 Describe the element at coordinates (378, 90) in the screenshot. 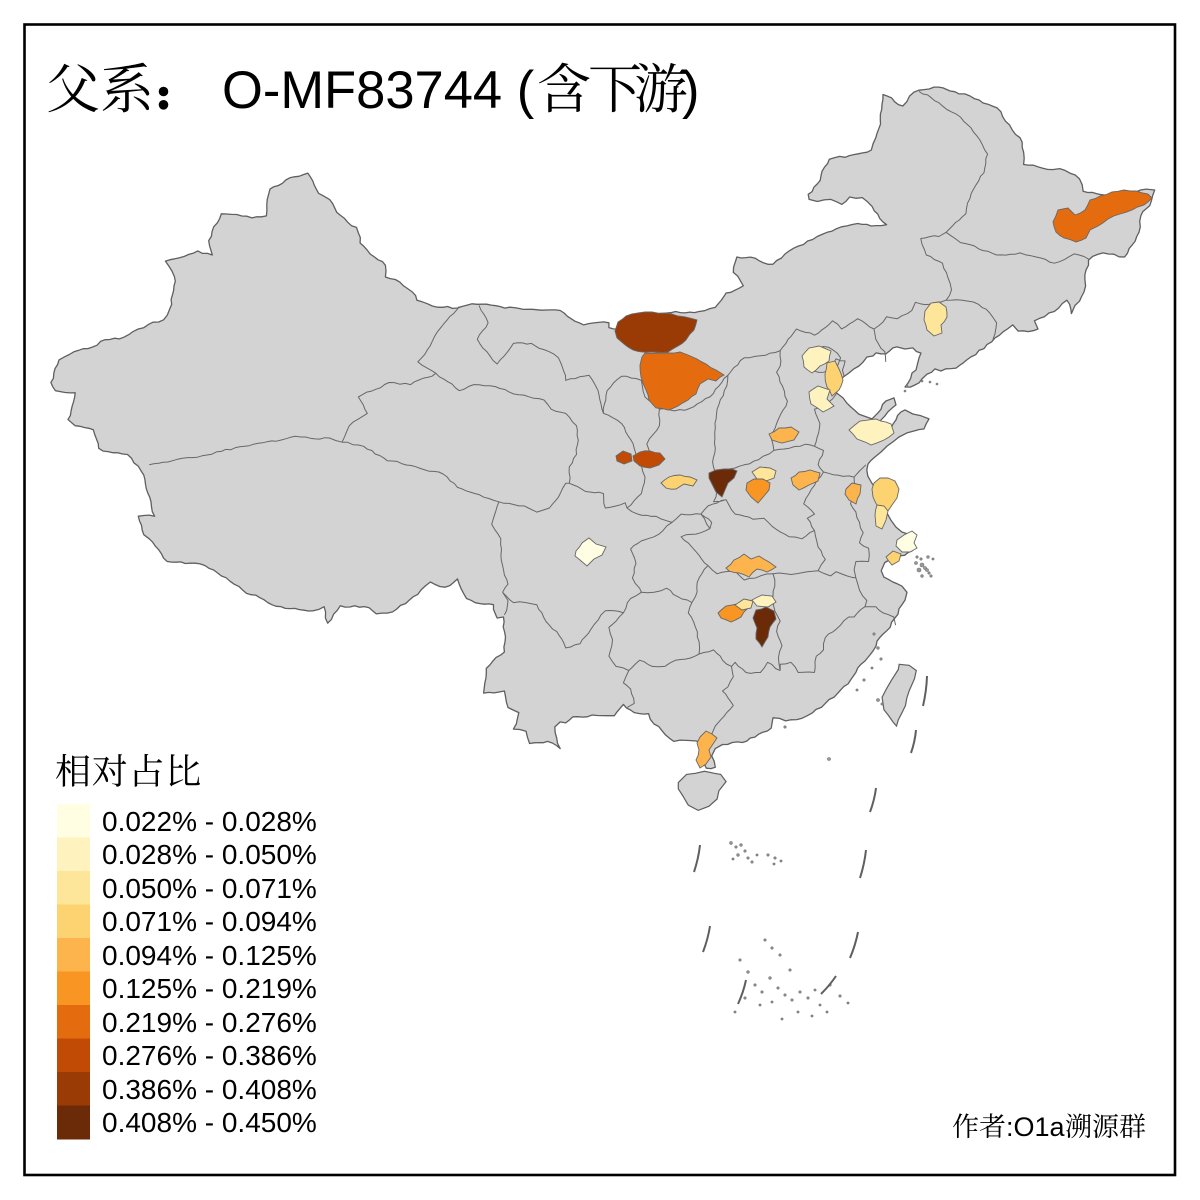

I see `svg-text: O-MF83744 (` at that location.